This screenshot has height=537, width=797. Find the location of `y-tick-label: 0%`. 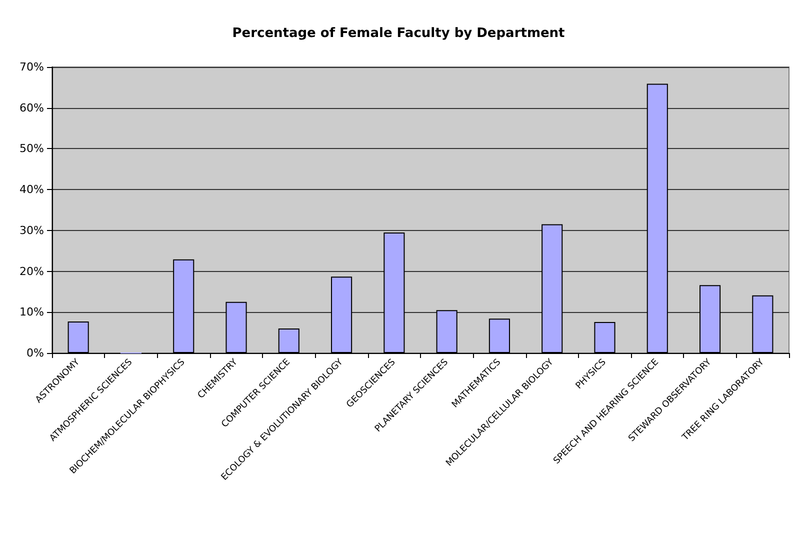

y-tick-label: 0% is located at coordinates (35, 353).